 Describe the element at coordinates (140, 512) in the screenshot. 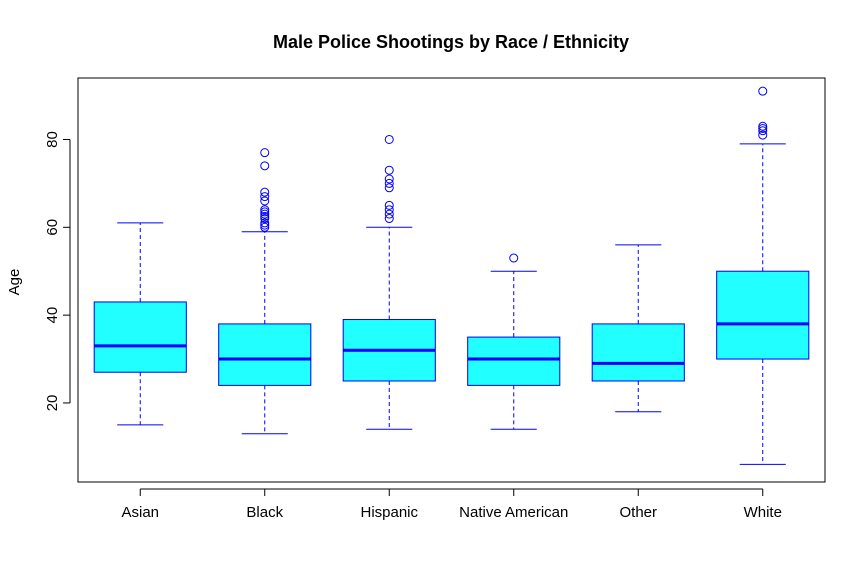

I see `x-tick-label-asian: Asian` at that location.